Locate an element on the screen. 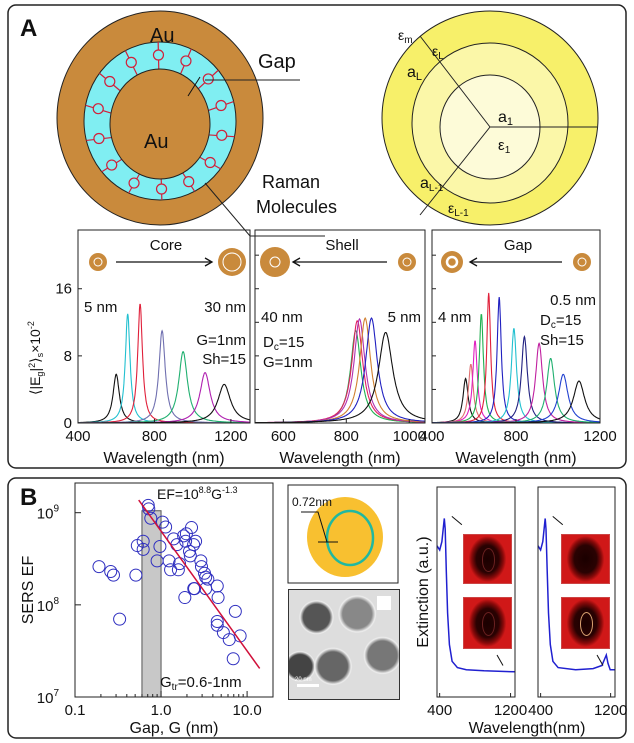 The image size is (634, 743). fit-line is located at coordinates (199, 584).